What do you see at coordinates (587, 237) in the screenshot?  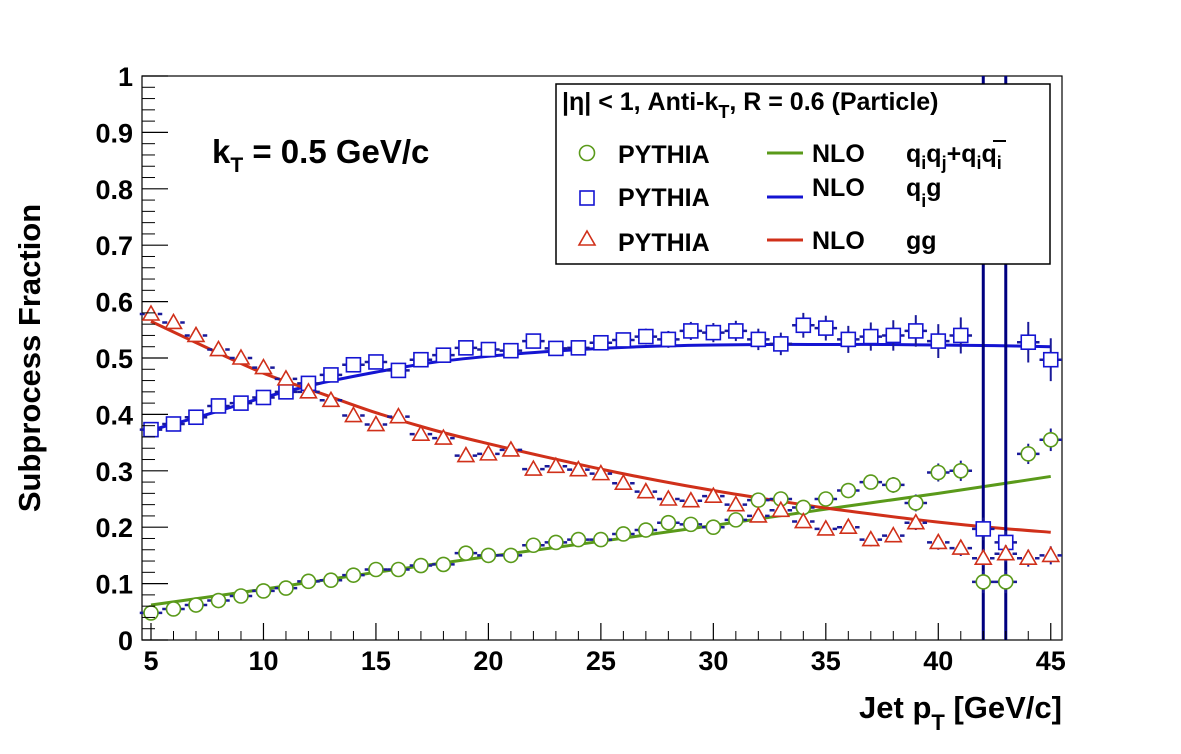 I see `legend-marker-triangle` at bounding box center [587, 237].